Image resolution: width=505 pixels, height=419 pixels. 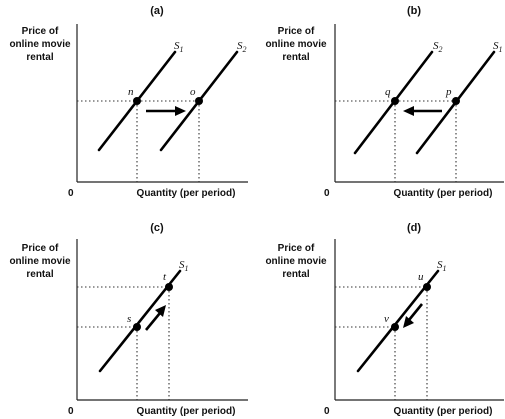 What do you see at coordinates (448, 92) in the screenshot?
I see `panel-b-label-p: p` at bounding box center [448, 92].